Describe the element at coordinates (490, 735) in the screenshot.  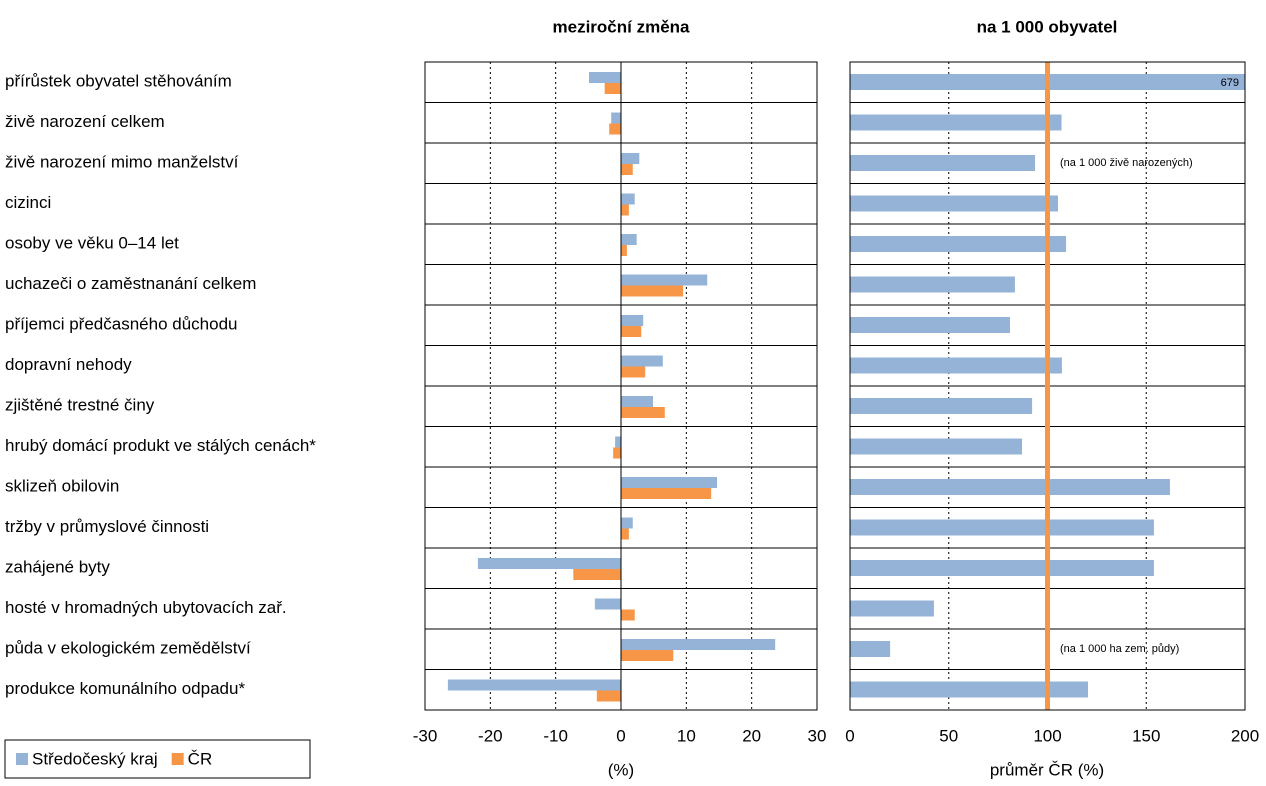
I see `x-tick-label: -20` at that location.